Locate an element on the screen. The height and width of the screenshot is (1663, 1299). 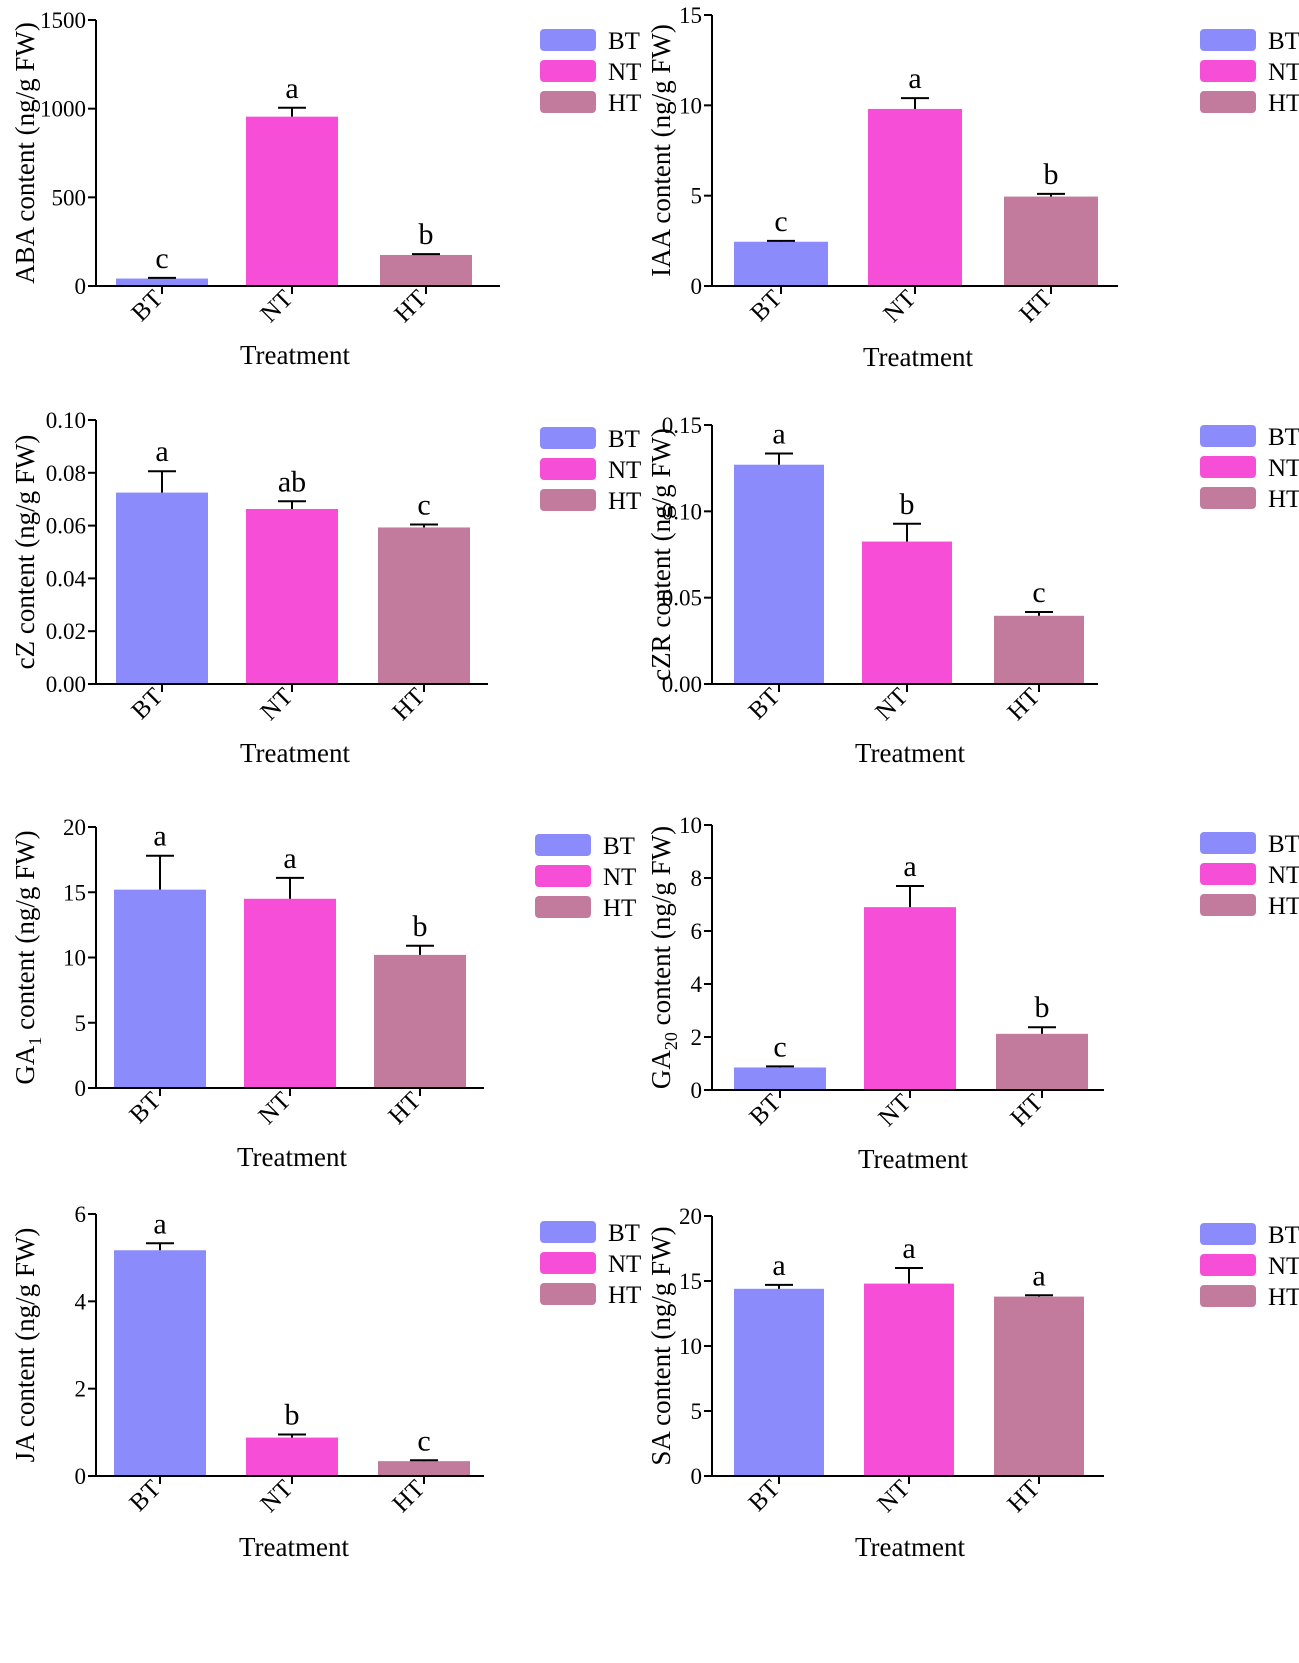
significance-letter-ht: a is located at coordinates (1038, 1275).